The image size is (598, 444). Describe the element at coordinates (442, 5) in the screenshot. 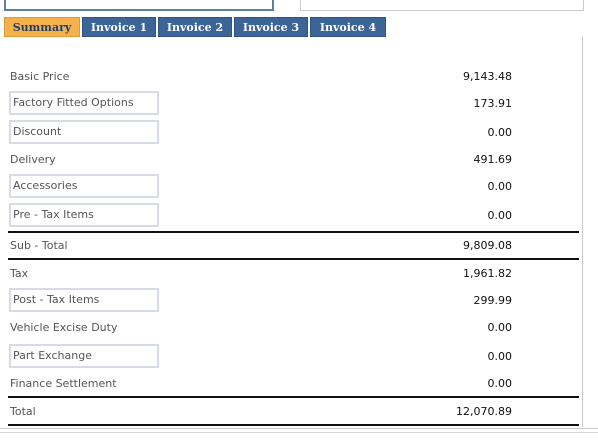

I see `top-right-field` at that location.